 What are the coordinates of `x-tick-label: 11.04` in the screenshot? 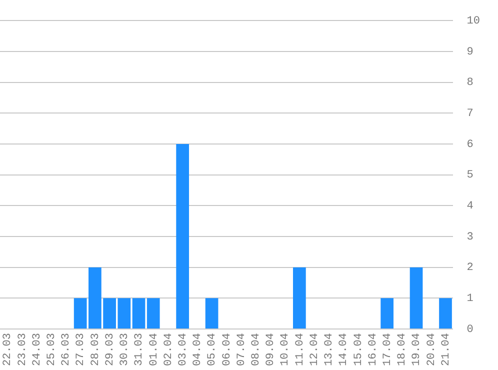 It's located at (300, 349).